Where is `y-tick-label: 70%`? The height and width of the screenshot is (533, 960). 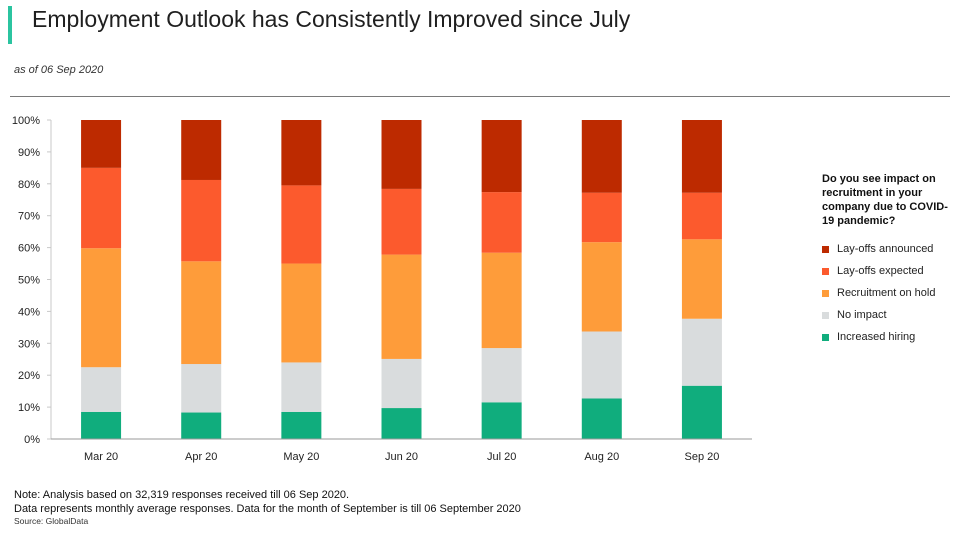 y-tick-label: 70% is located at coordinates (29, 217).